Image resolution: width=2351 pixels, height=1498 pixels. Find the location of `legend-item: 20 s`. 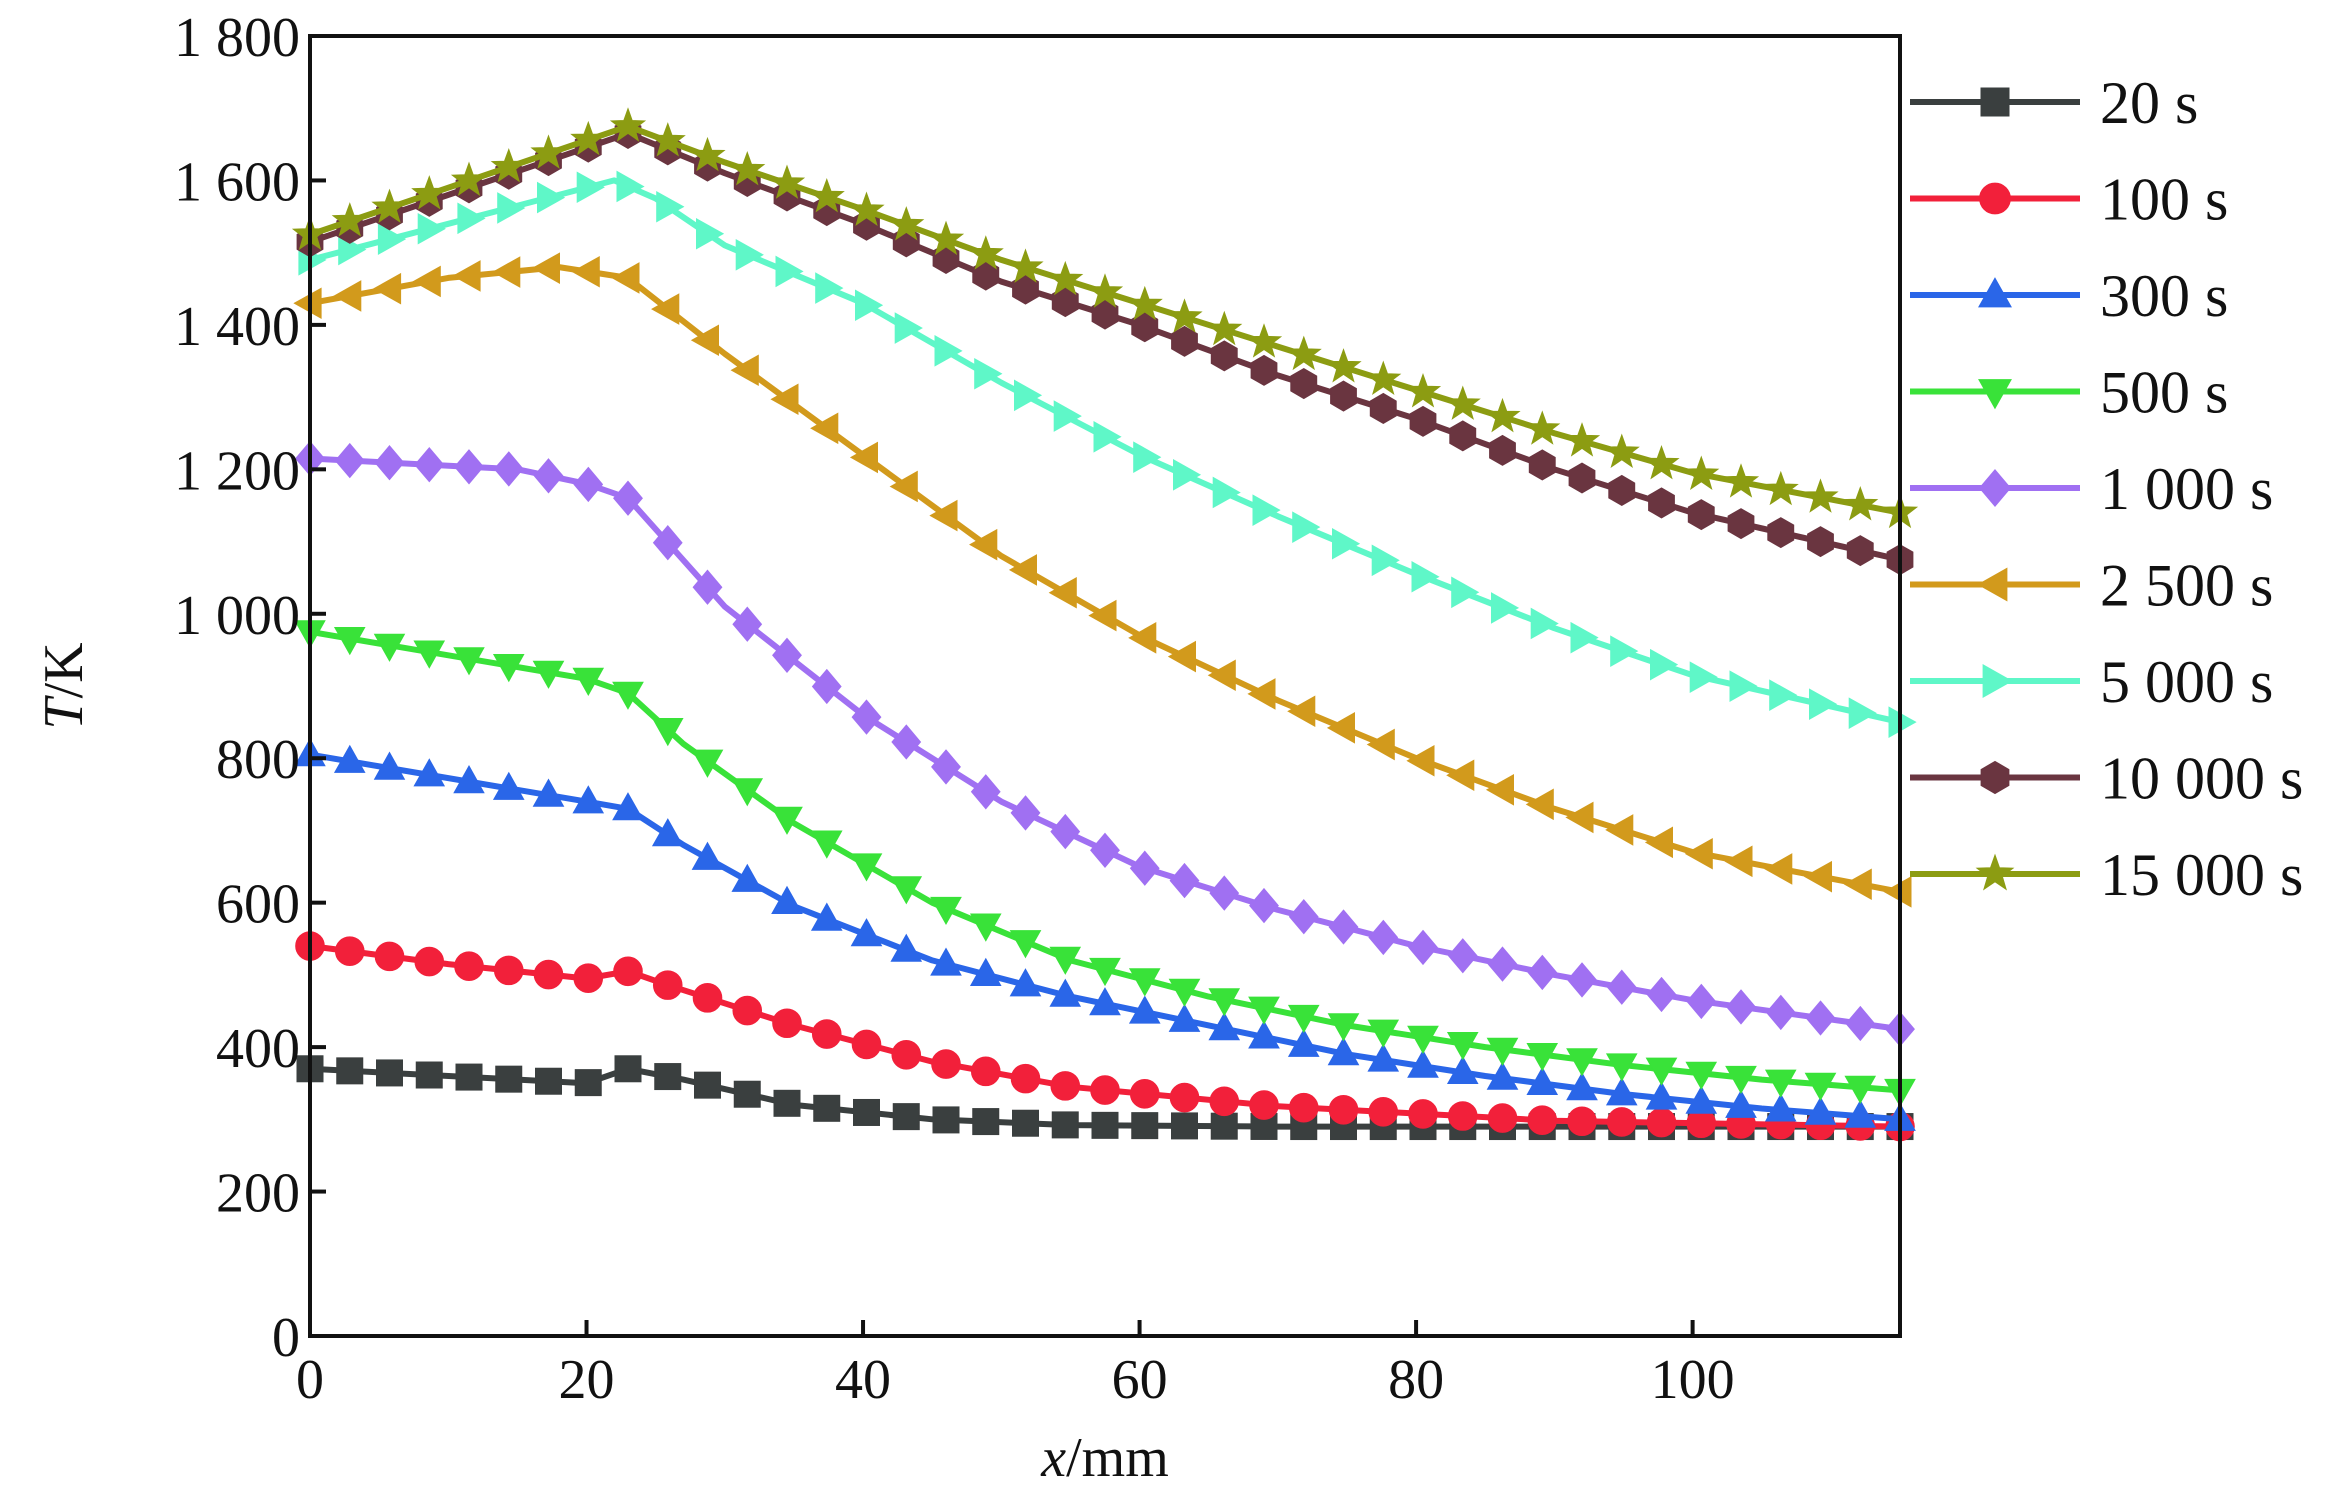

legend-item: 20 s is located at coordinates (2054, 103).